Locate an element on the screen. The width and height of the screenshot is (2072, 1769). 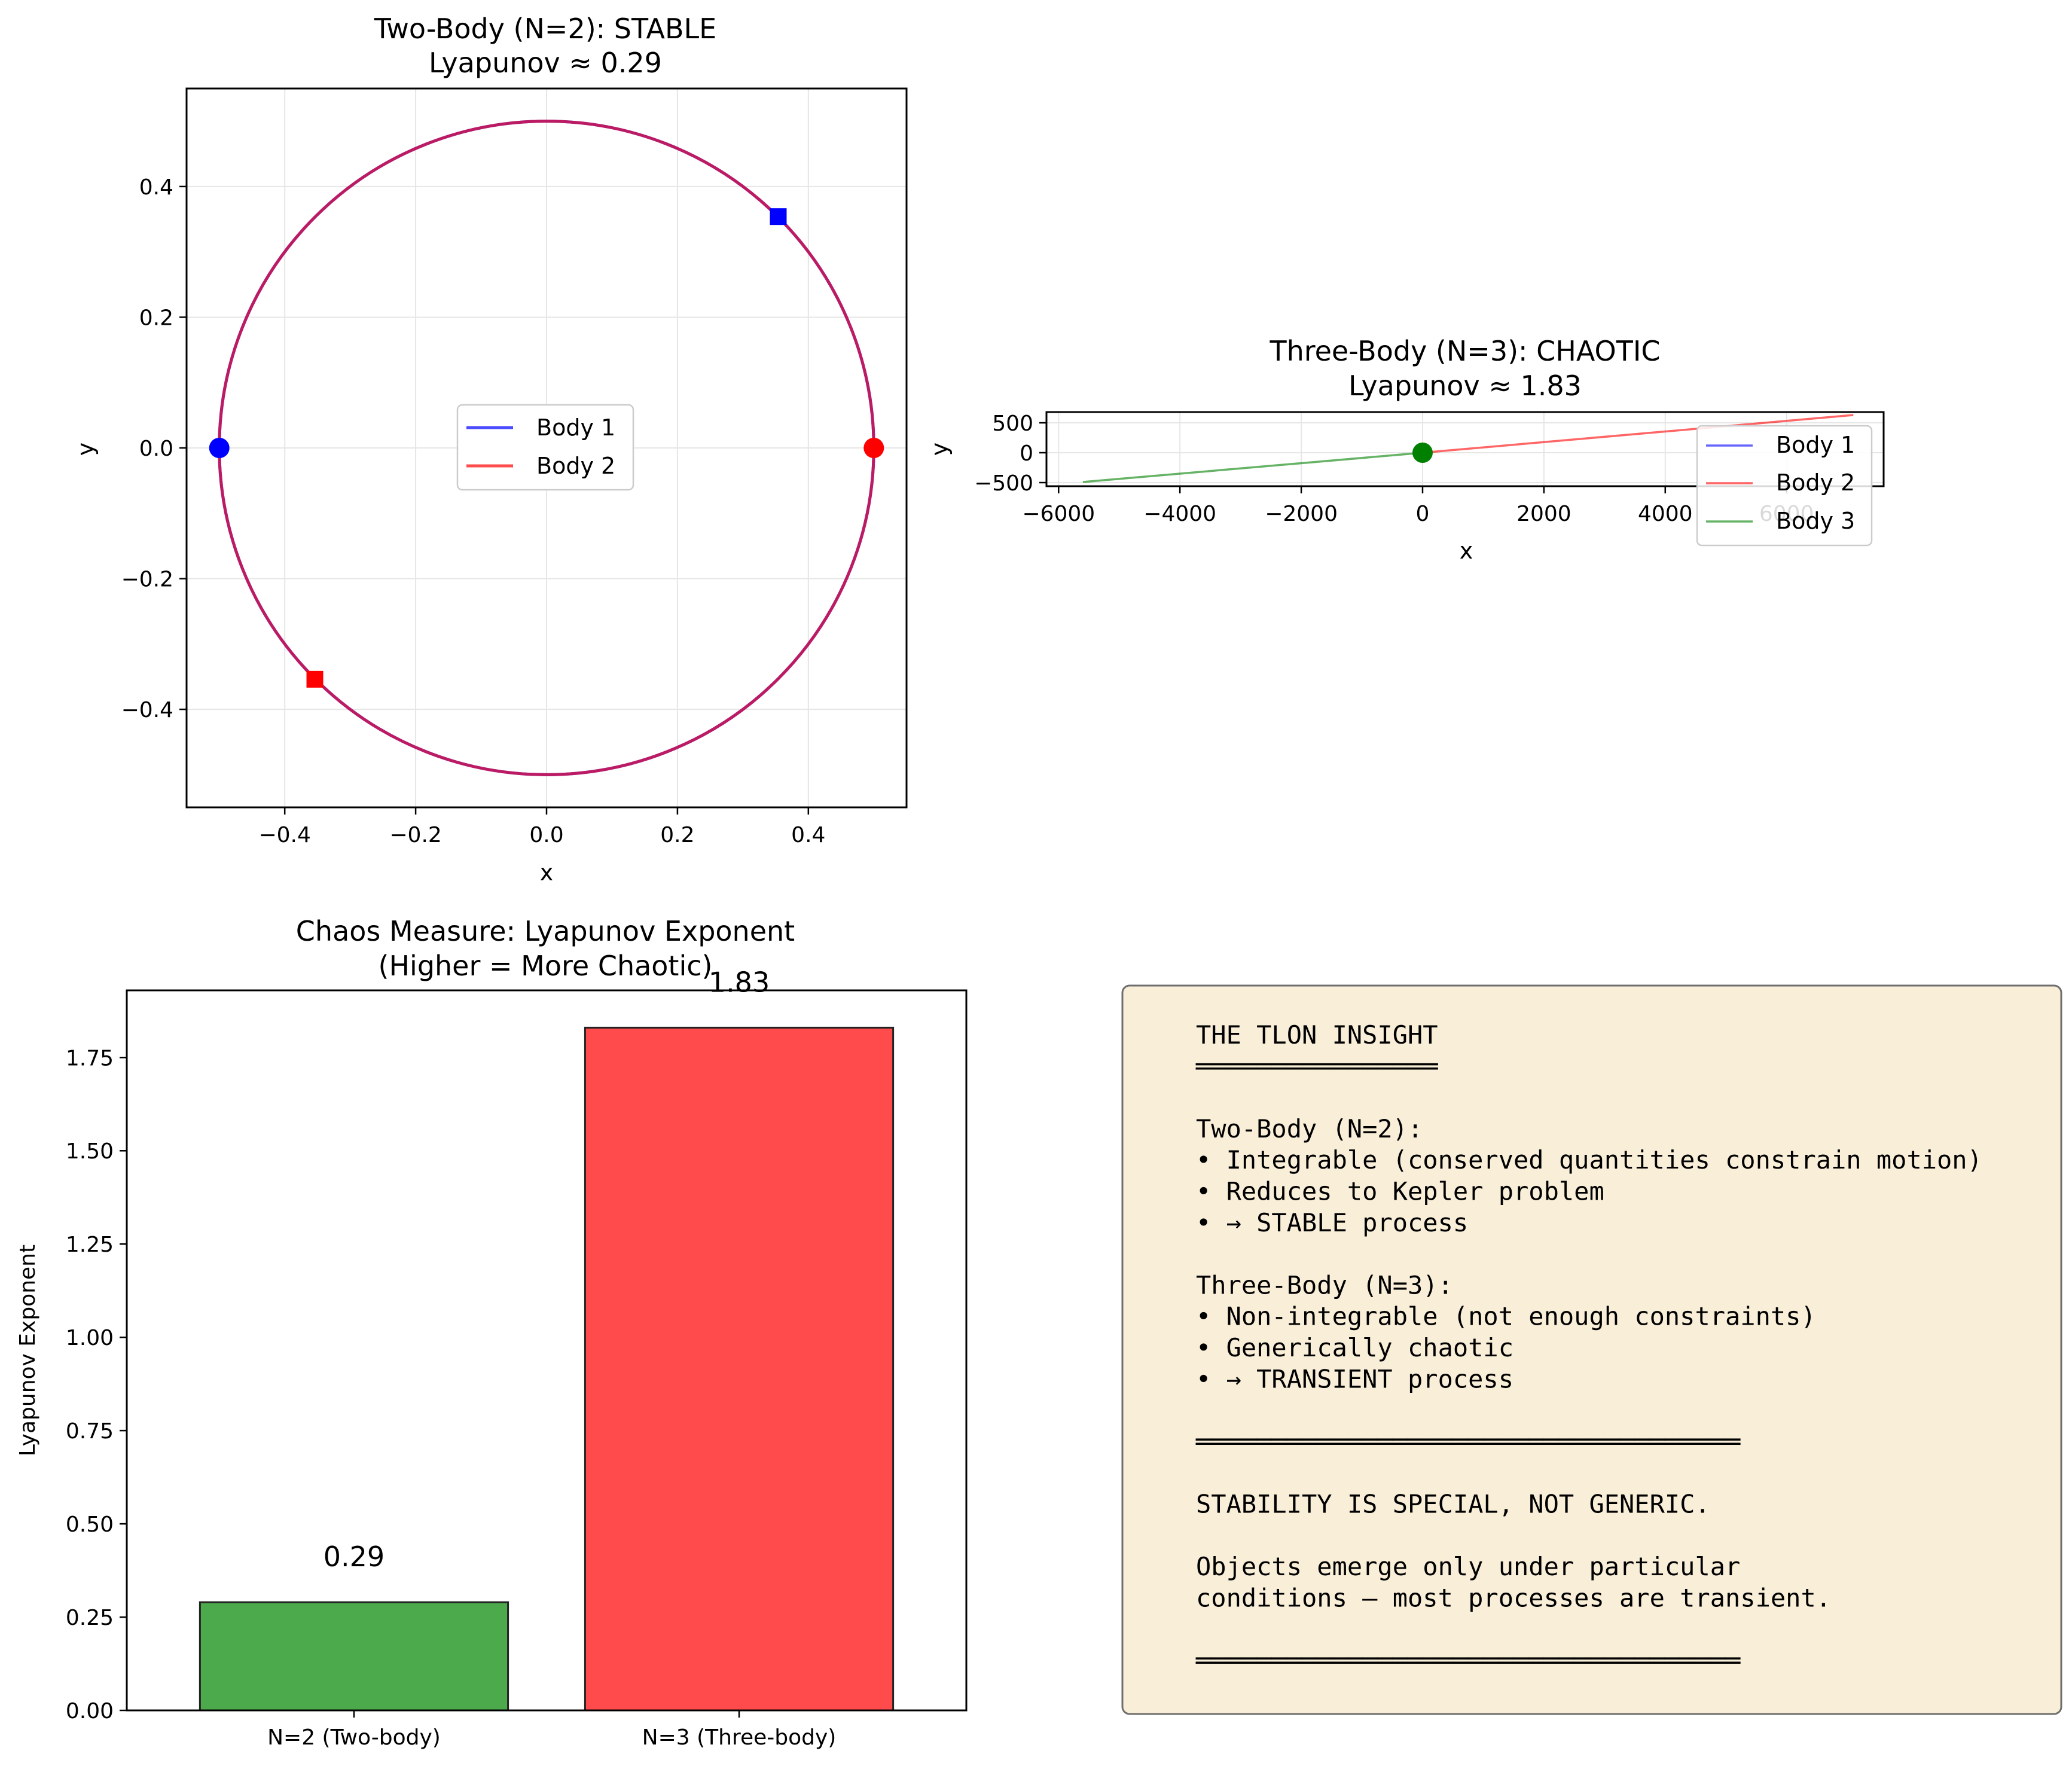
note-line: STABILITY IS SPECIAL, NOT GENERIC. is located at coordinates (1453, 1504).